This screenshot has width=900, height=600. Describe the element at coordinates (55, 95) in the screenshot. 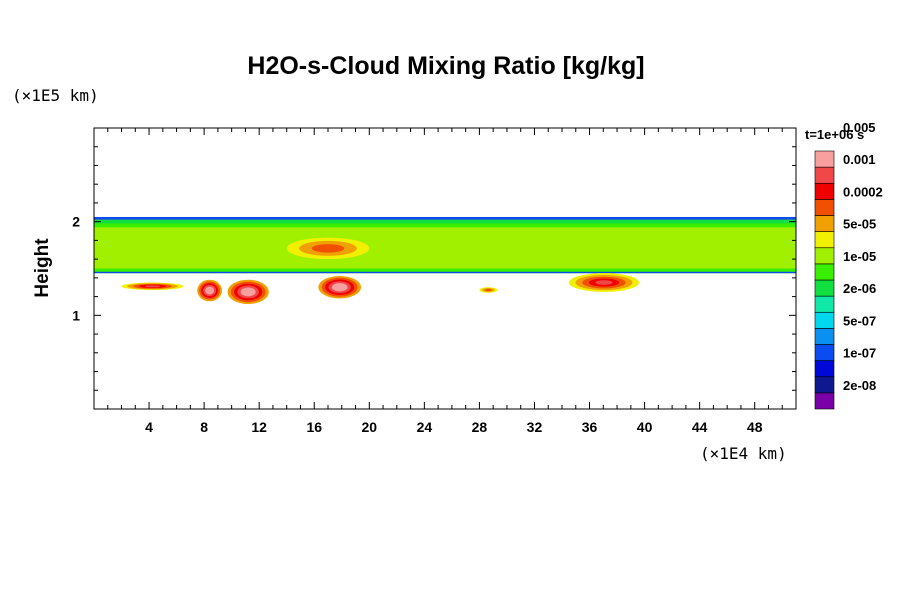

I see `y-unit-label: (×1E5 km)` at that location.